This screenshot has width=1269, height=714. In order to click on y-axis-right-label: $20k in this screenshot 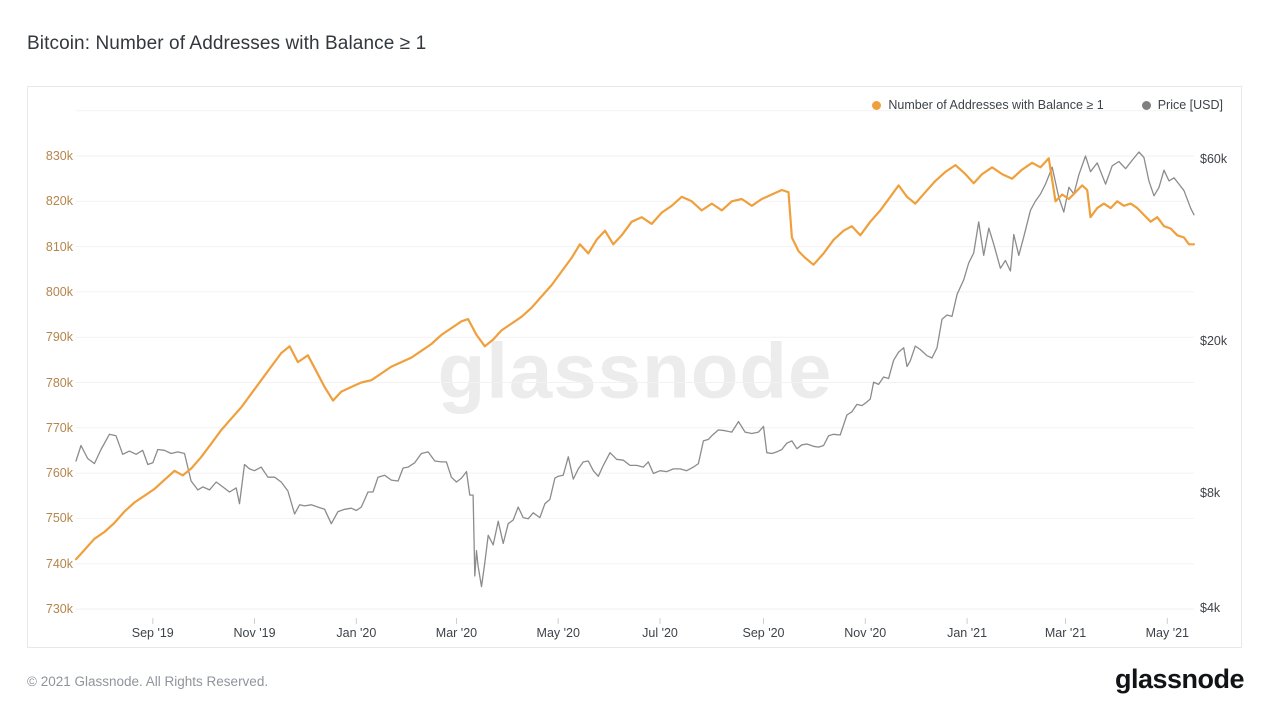, I will do `click(1214, 341)`.